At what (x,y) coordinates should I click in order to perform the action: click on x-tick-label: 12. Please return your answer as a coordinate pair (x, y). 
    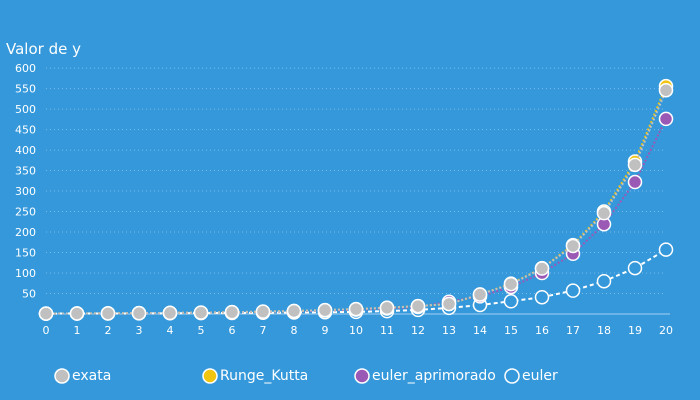
    Looking at the image, I should click on (418, 330).